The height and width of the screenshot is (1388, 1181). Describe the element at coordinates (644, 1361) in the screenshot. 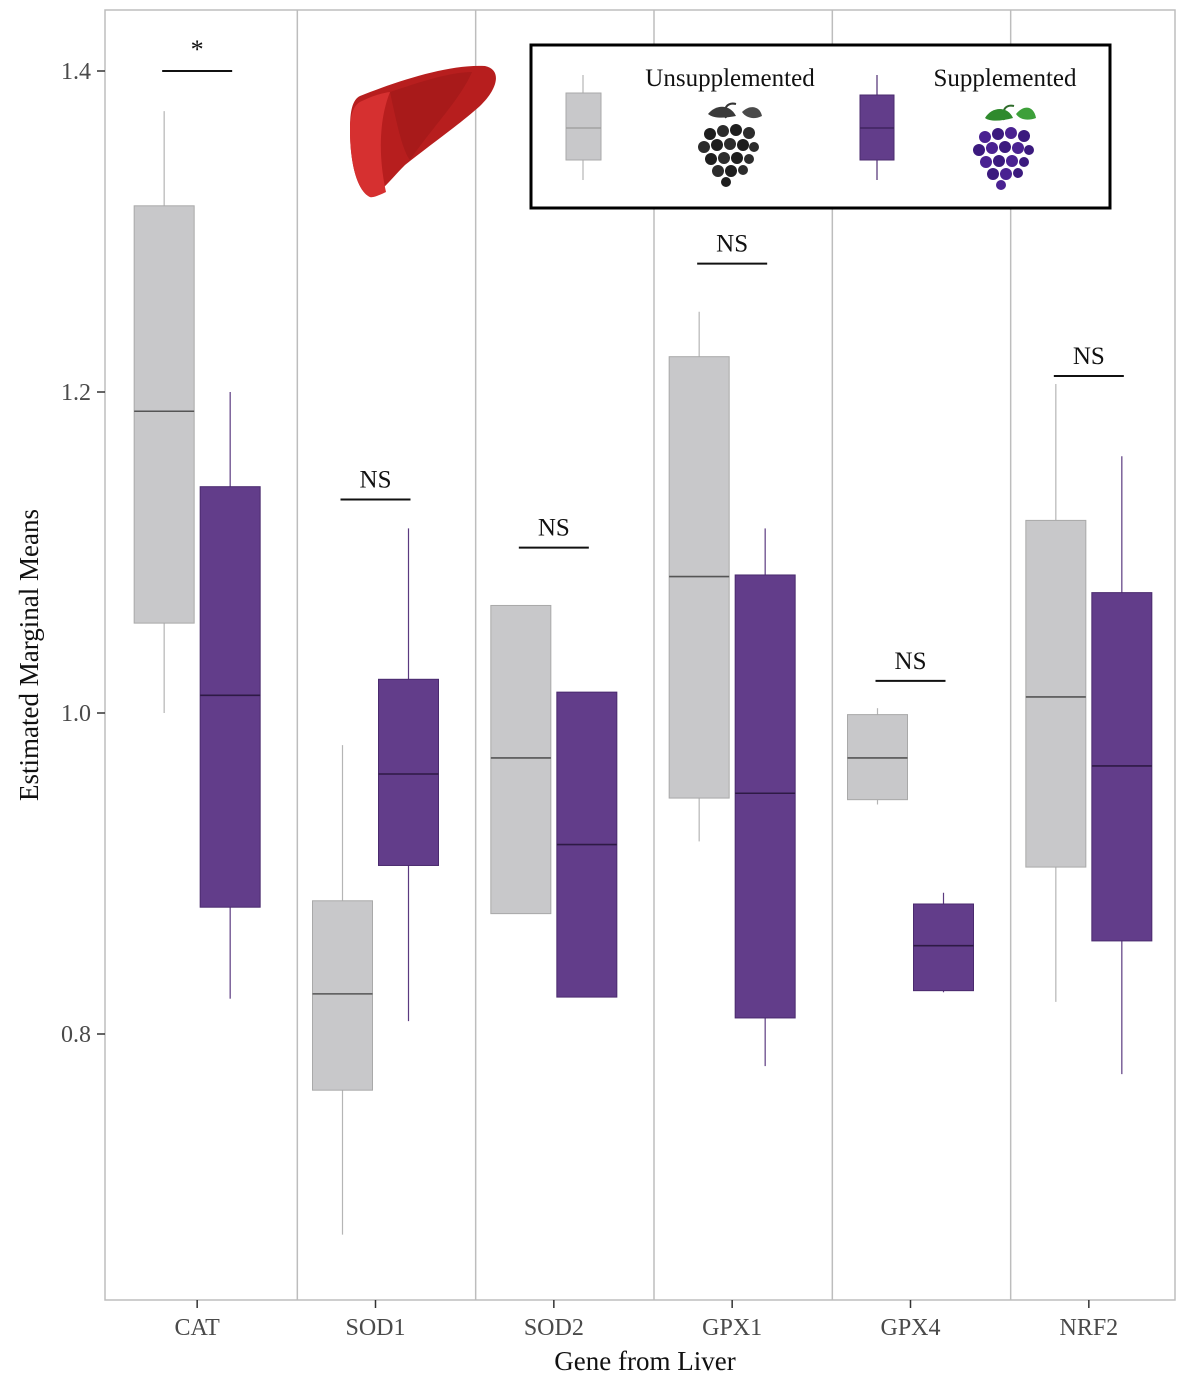

I see `x-axis-title: Gene from Liver` at that location.